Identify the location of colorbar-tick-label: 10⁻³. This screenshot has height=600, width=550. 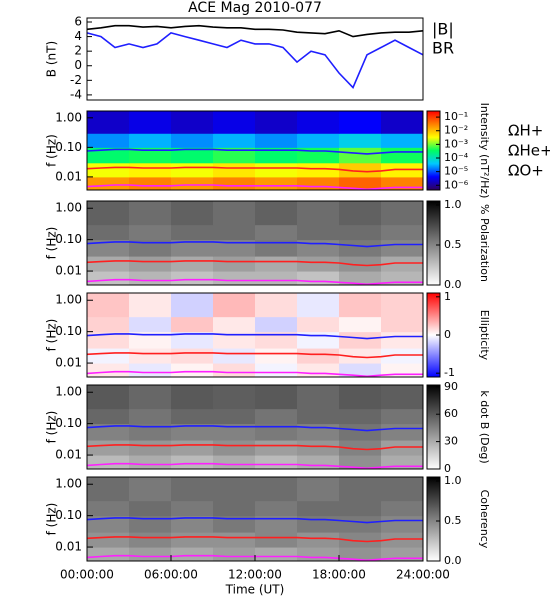
(456, 143).